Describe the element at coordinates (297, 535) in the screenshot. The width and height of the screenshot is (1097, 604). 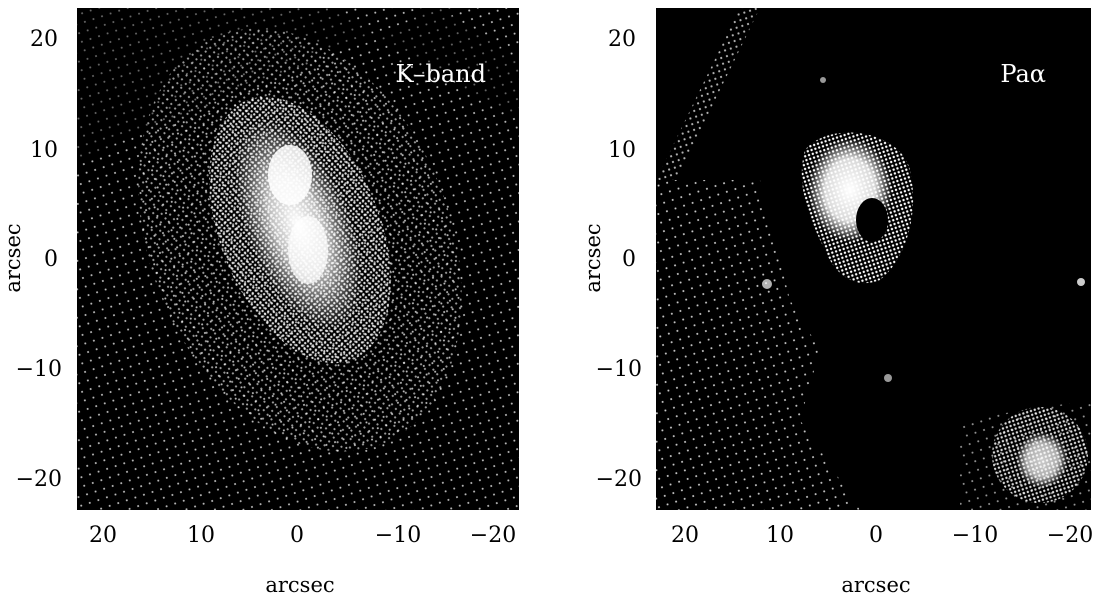
I see `kband-xtick-0: 0` at that location.